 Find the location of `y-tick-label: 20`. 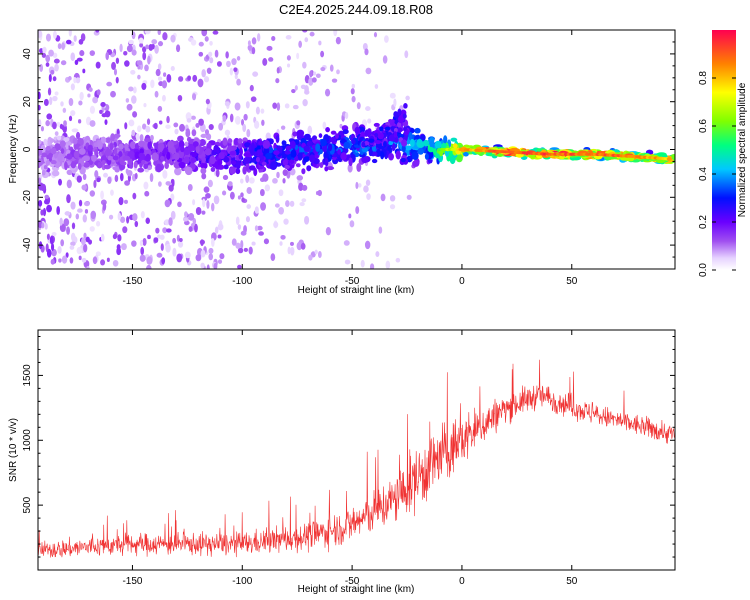

y-tick-label: 20 is located at coordinates (27, 102).